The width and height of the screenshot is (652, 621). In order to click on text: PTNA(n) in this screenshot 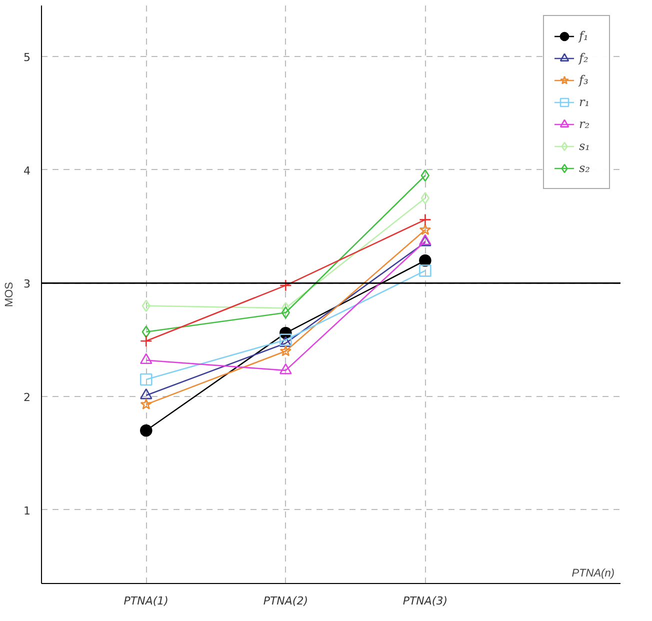, I will do `click(593, 574)`.